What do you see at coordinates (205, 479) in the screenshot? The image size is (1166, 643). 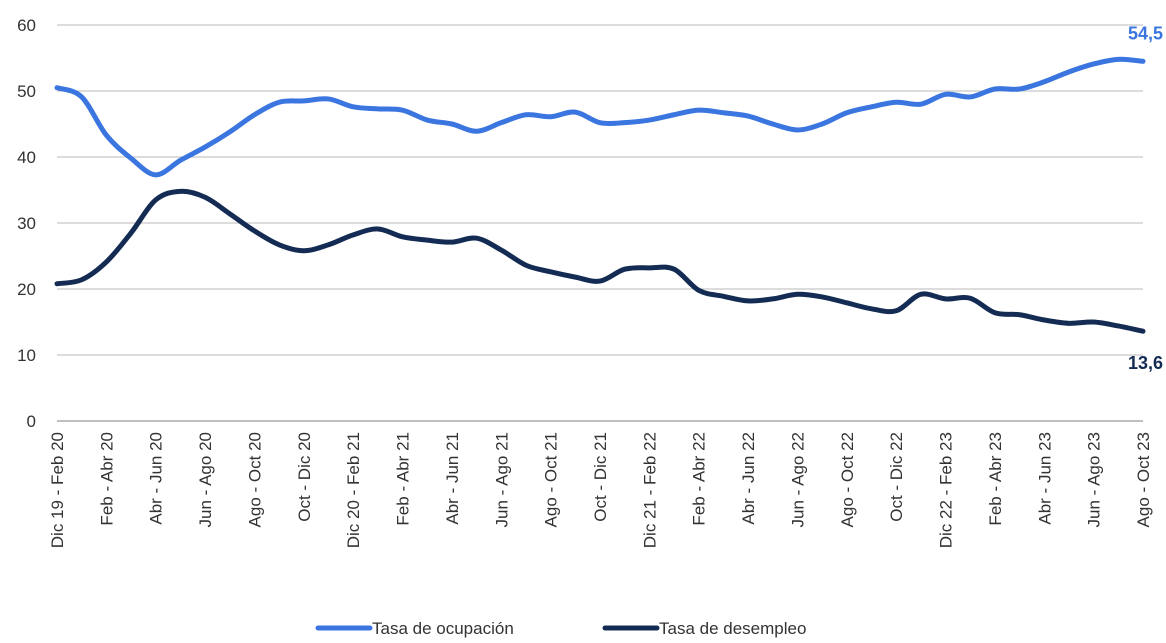 I see `x-tick-label: Jun - Ago 20` at bounding box center [205, 479].